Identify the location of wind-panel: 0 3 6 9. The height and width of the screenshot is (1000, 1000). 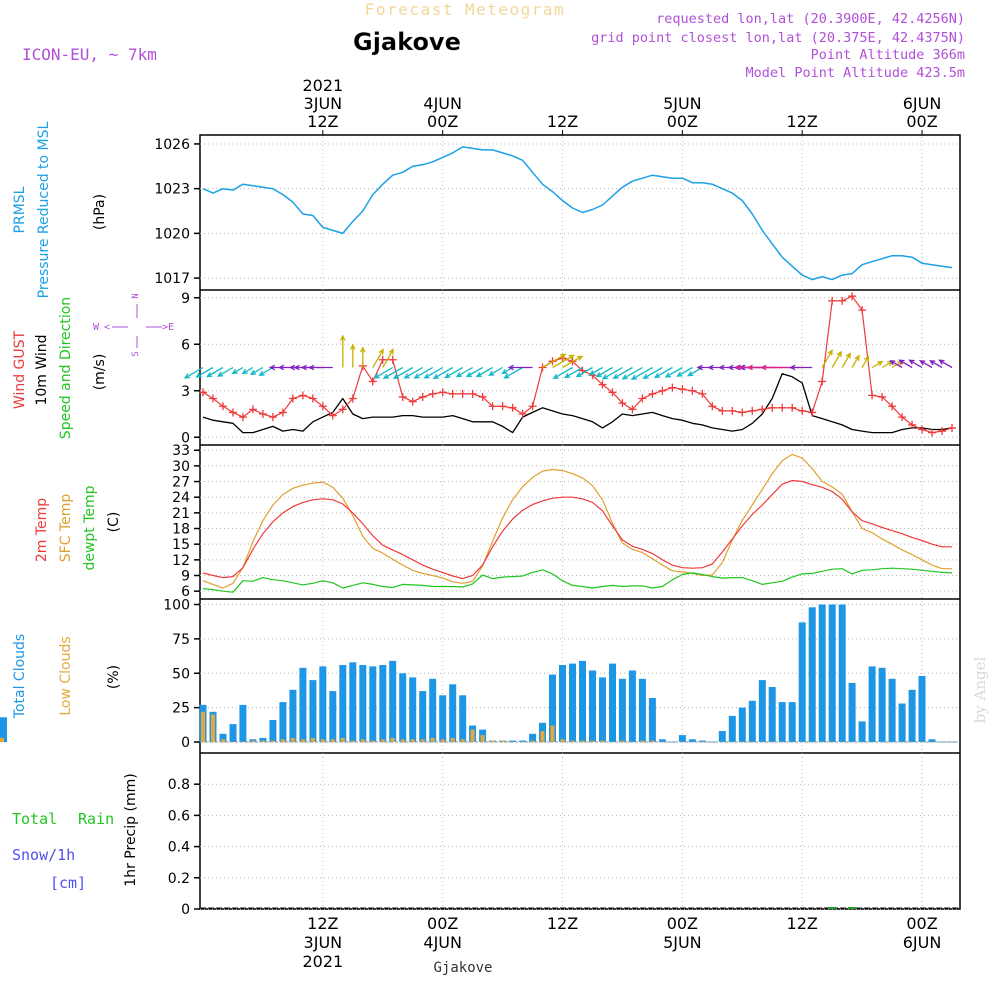
(570, 368).